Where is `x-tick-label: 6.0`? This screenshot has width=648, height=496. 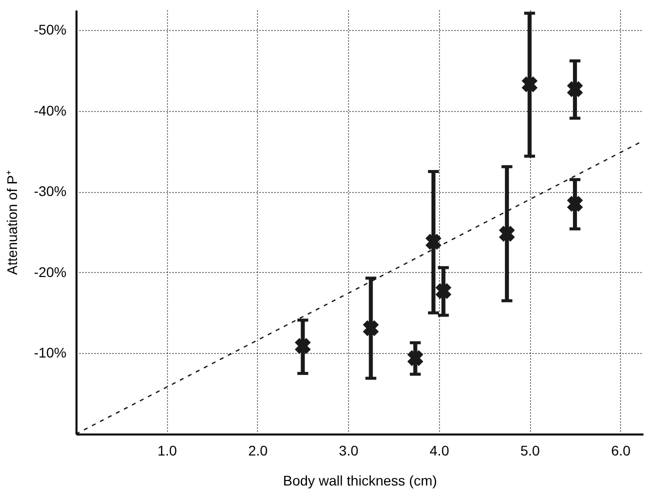 x-tick-label: 6.0 is located at coordinates (621, 450).